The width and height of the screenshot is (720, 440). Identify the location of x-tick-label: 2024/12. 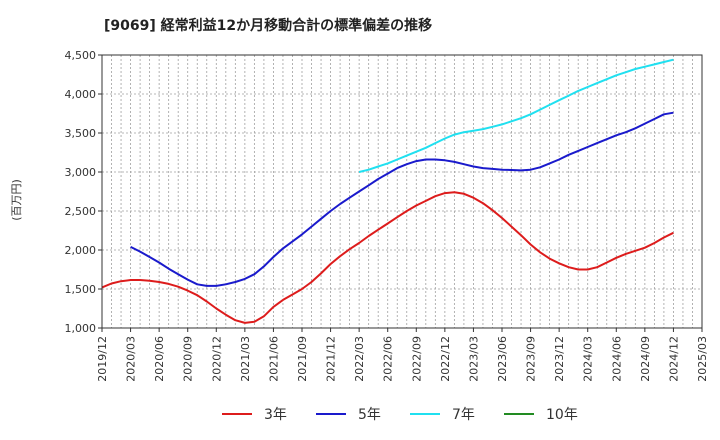
(673, 359).